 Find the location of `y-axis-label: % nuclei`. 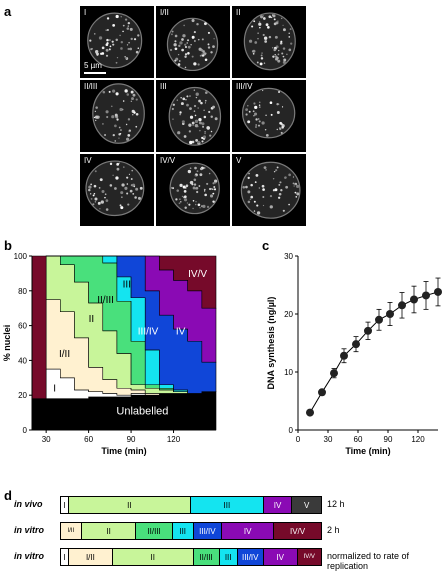

y-axis-label: % nuclei is located at coordinates (7, 343).